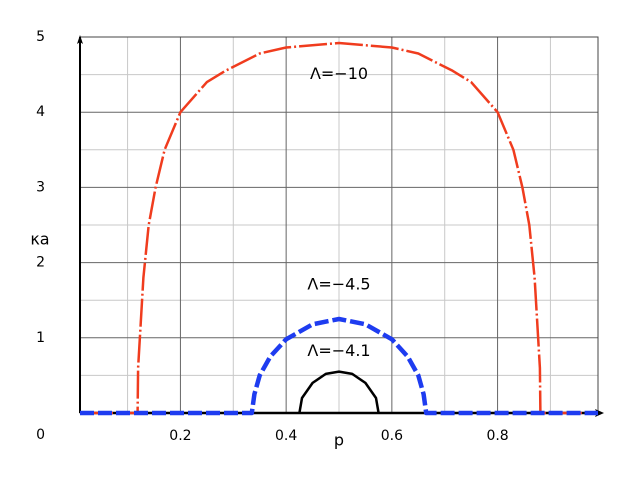  What do you see at coordinates (40, 263) in the screenshot?
I see `y-tick-label: 2` at bounding box center [40, 263].